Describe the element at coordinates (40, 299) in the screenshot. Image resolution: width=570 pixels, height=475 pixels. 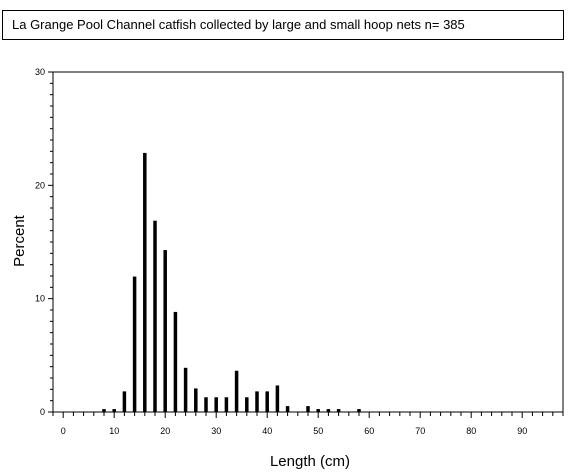
I see `y-tick-label: 10` at that location.